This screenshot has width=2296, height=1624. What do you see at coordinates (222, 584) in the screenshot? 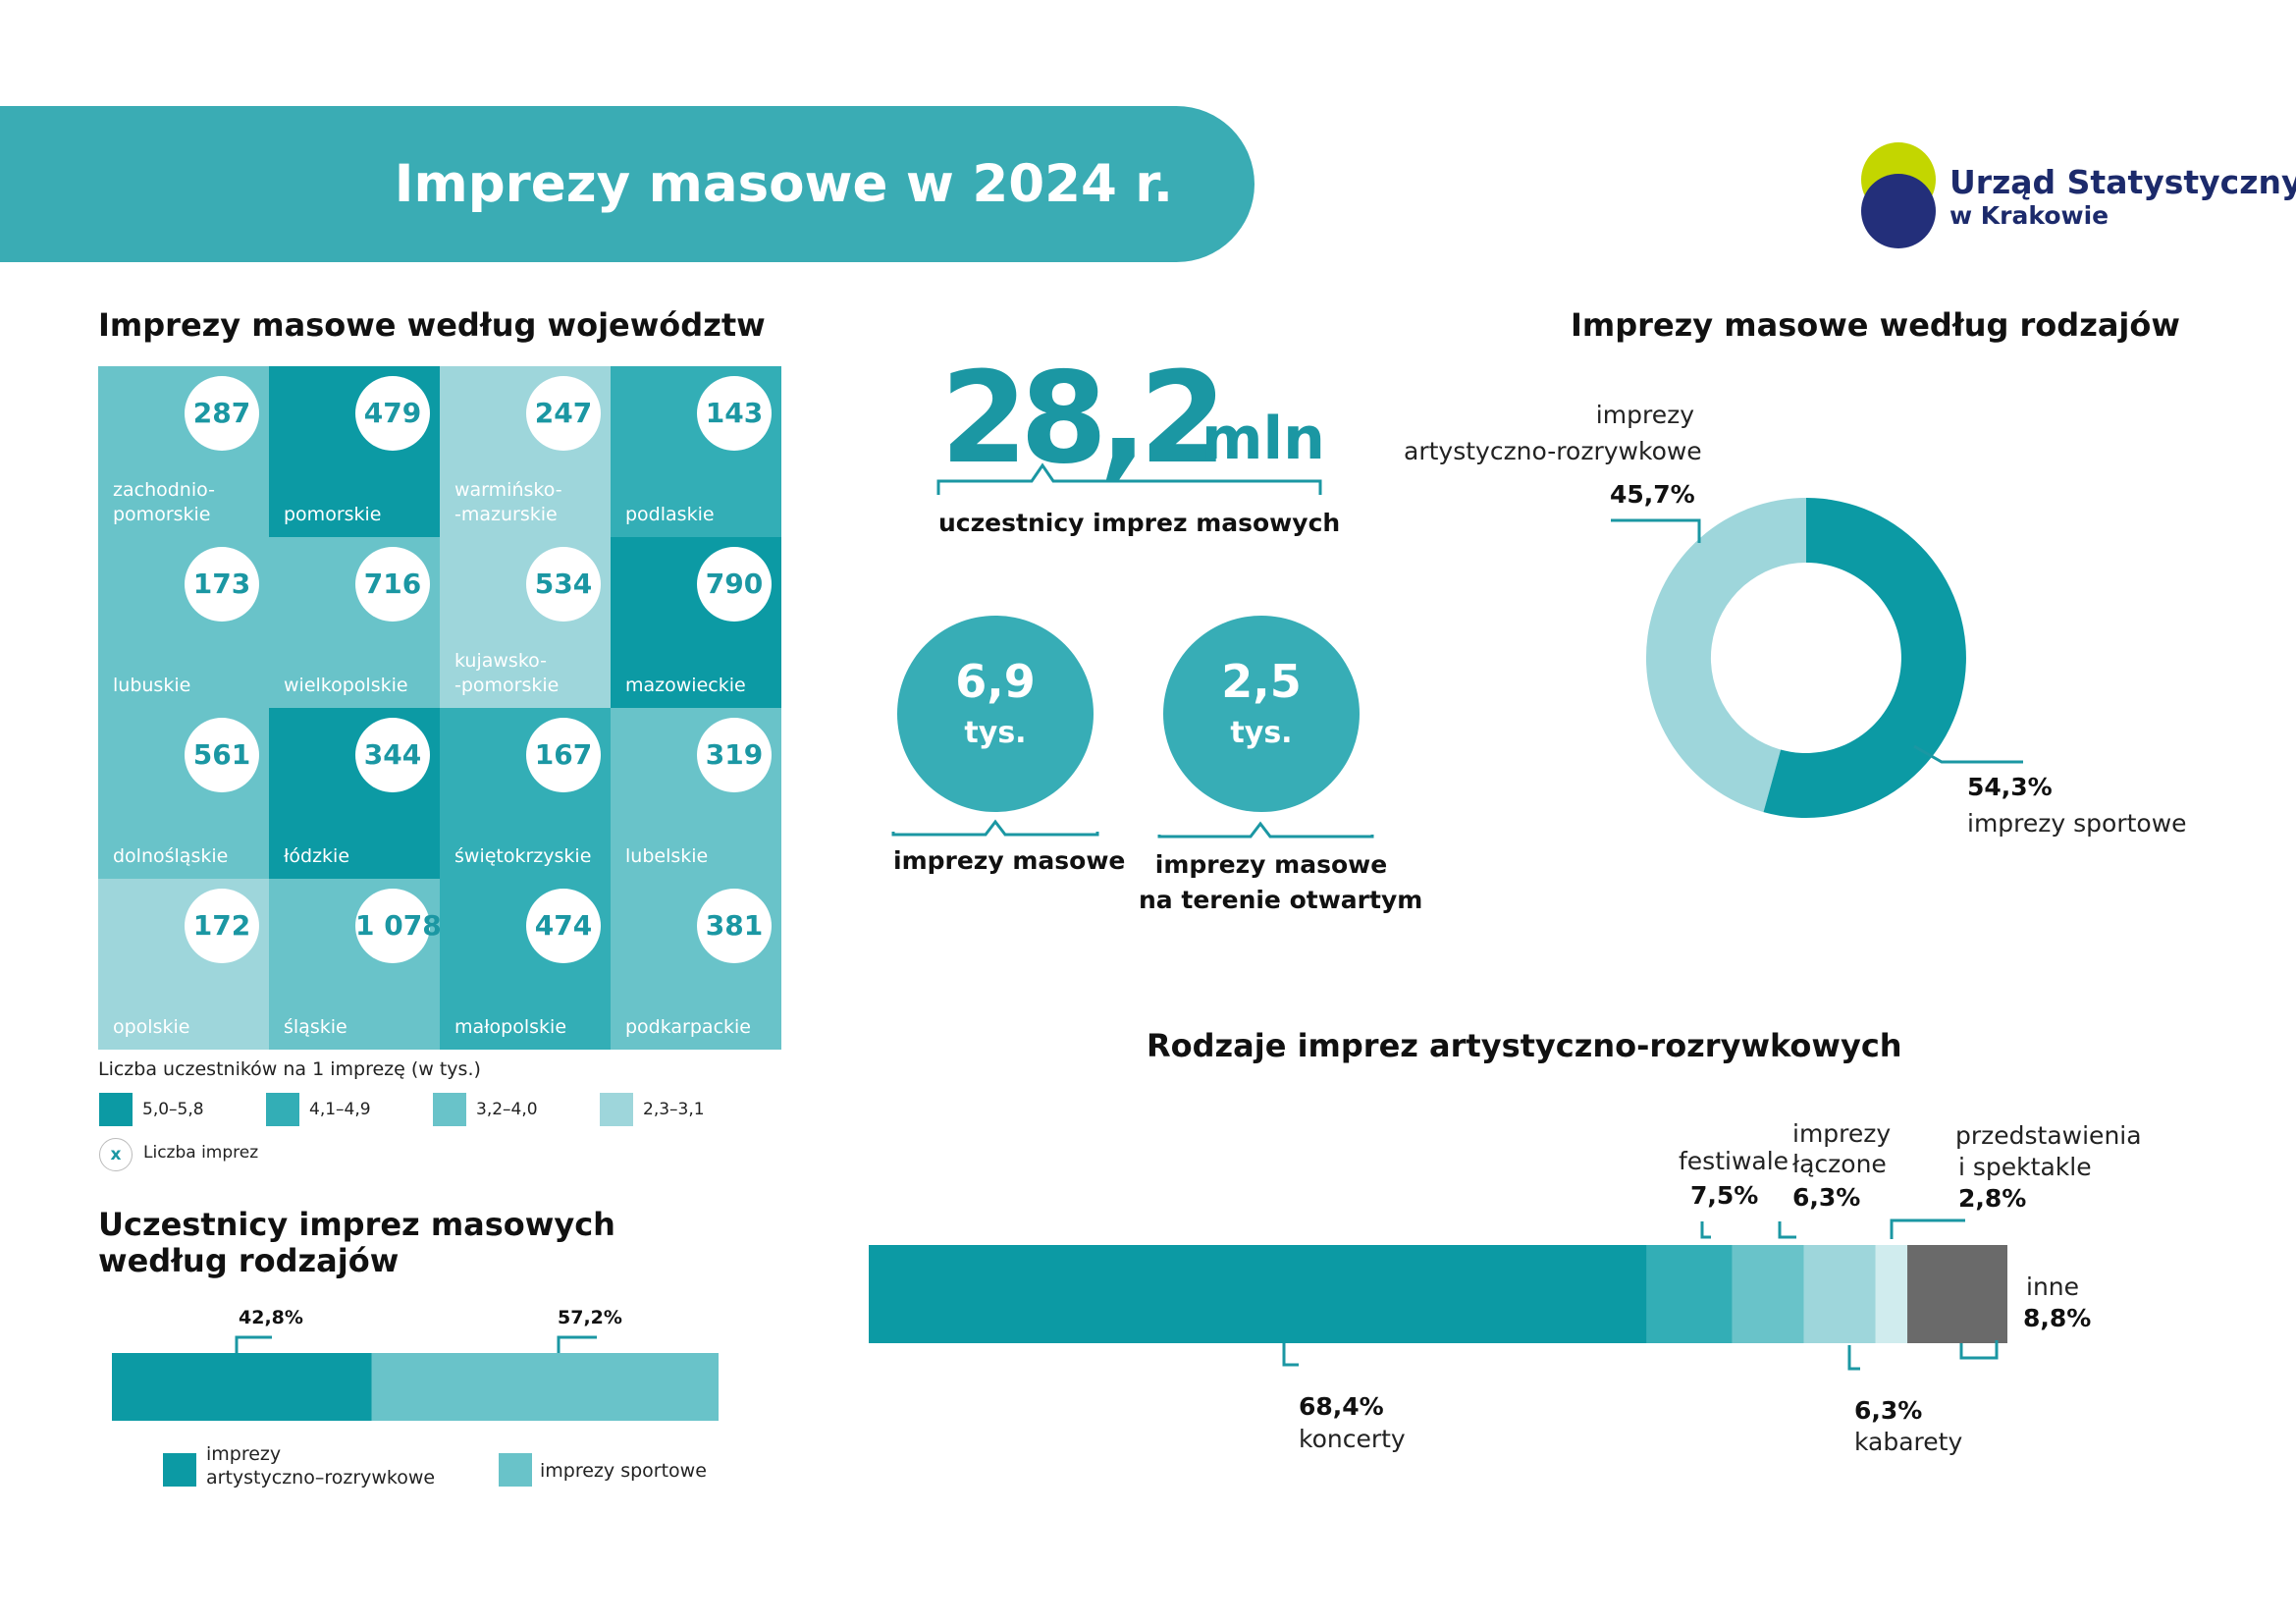
I see `voivodeship-count: 173` at bounding box center [222, 584].